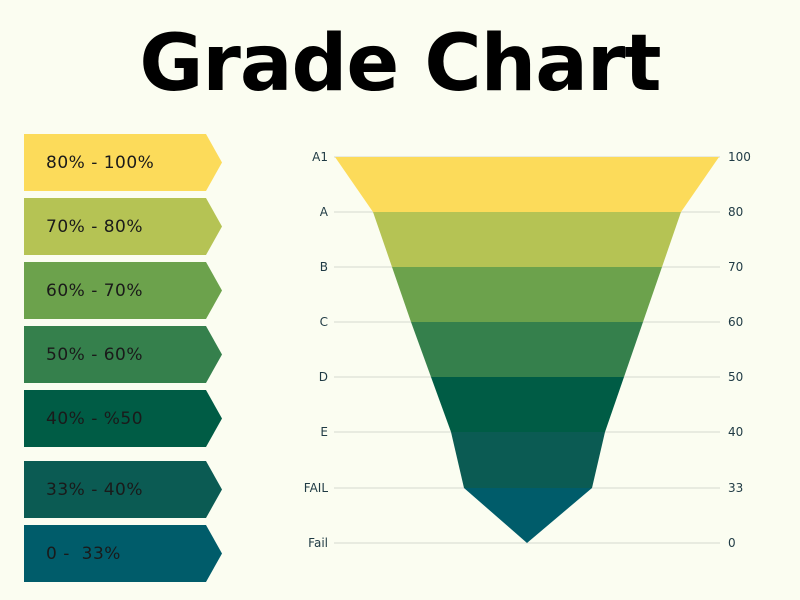  Describe the element at coordinates (83, 553) in the screenshot. I see `legend-label: 0 - 33%` at that location.